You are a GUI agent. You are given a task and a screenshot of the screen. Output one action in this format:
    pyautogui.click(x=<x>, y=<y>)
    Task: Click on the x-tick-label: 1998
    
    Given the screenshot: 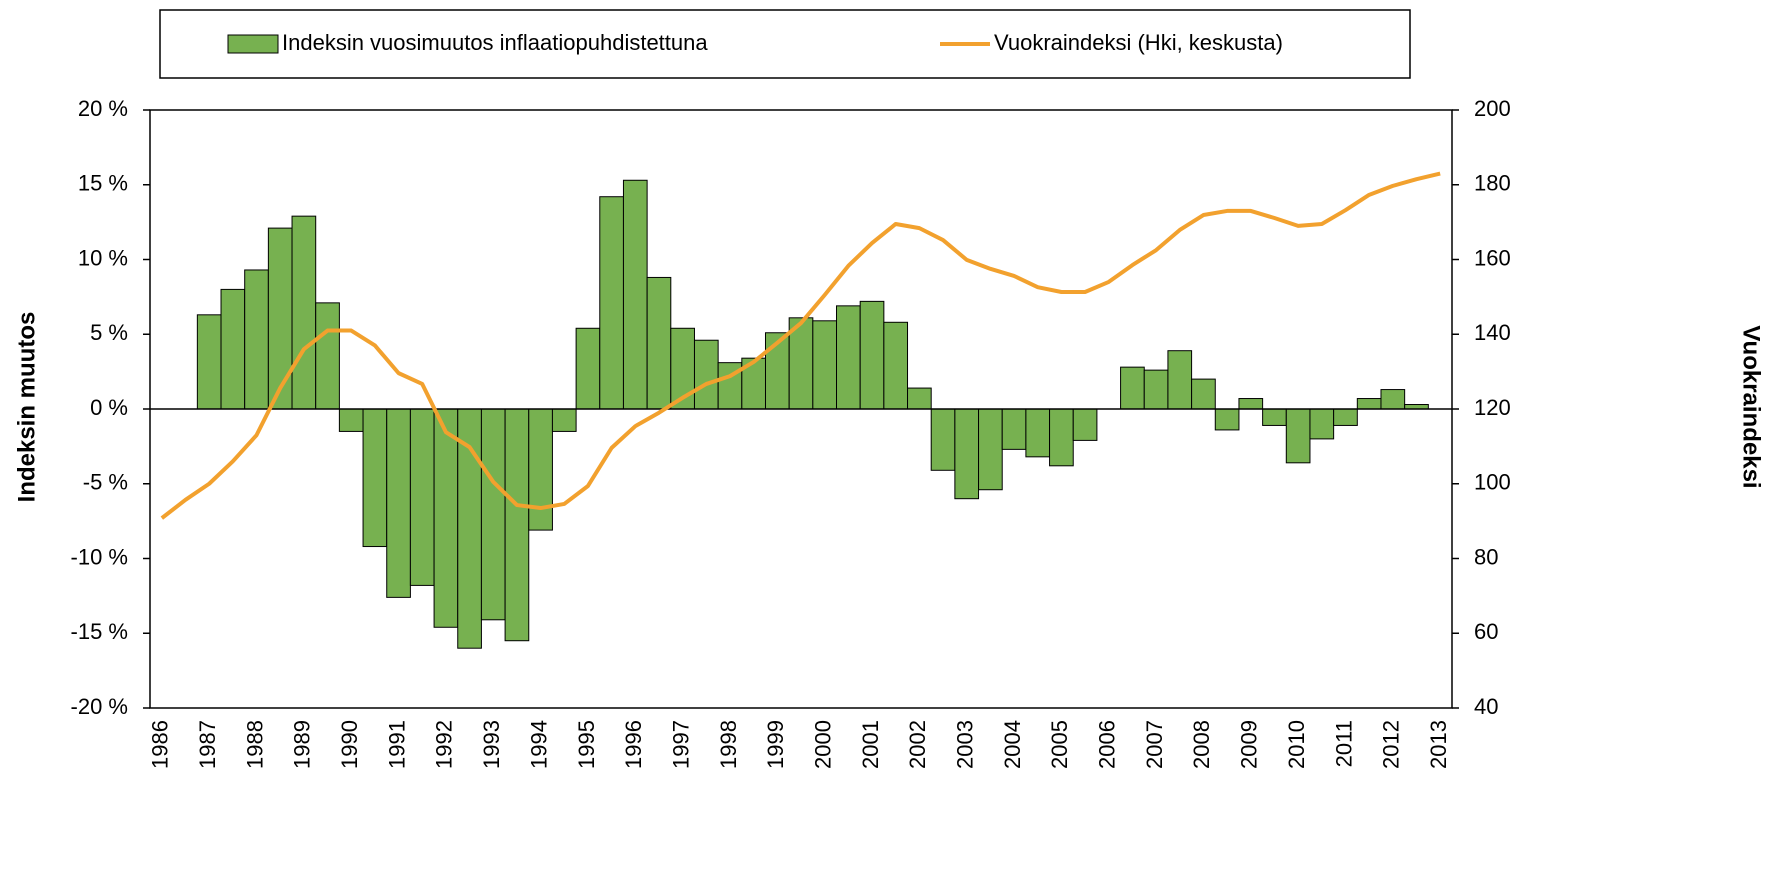 What is the action you would take?
    pyautogui.click(x=728, y=744)
    